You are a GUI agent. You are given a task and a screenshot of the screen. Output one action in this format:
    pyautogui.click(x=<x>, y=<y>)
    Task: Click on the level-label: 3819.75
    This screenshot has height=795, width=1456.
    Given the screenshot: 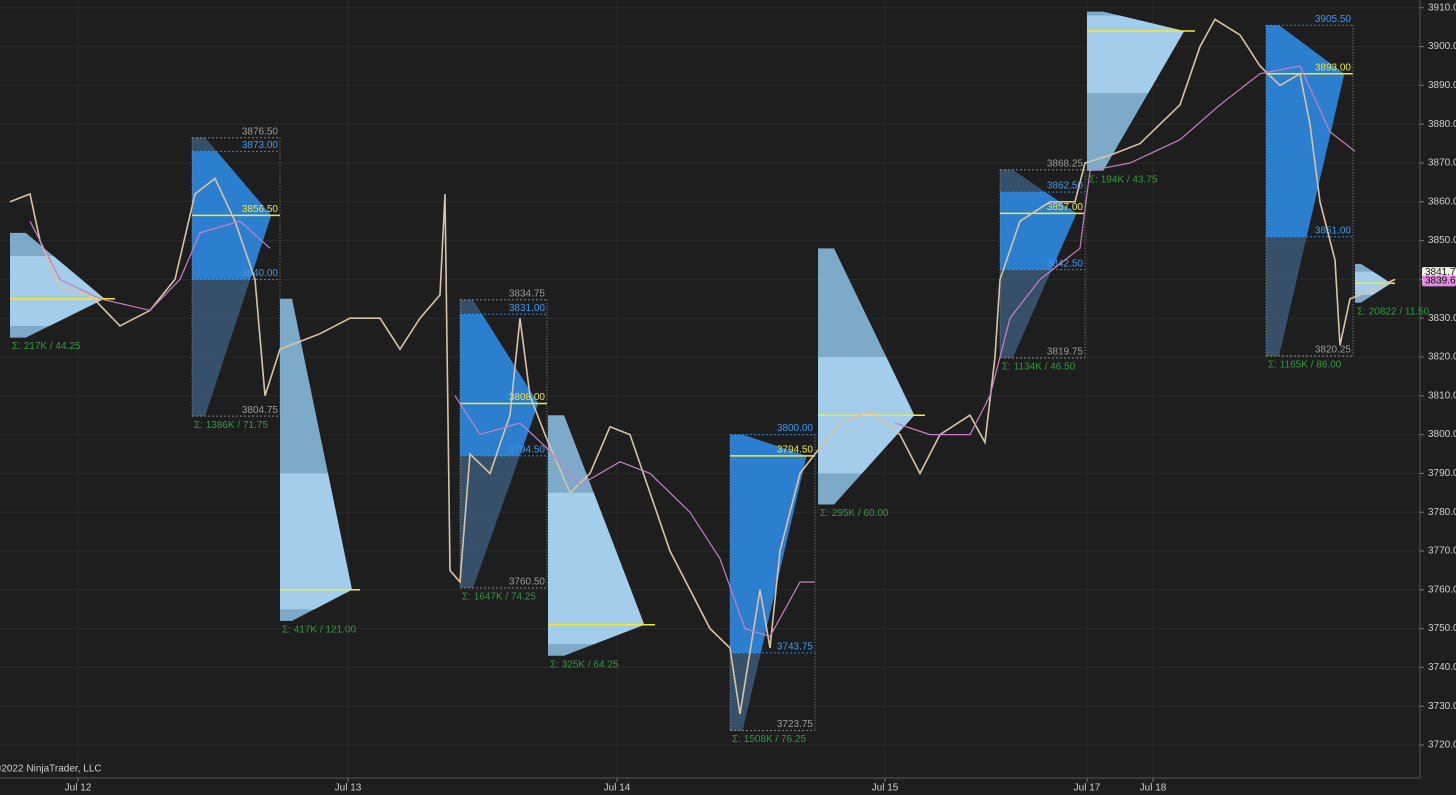 What is the action you would take?
    pyautogui.click(x=1065, y=352)
    